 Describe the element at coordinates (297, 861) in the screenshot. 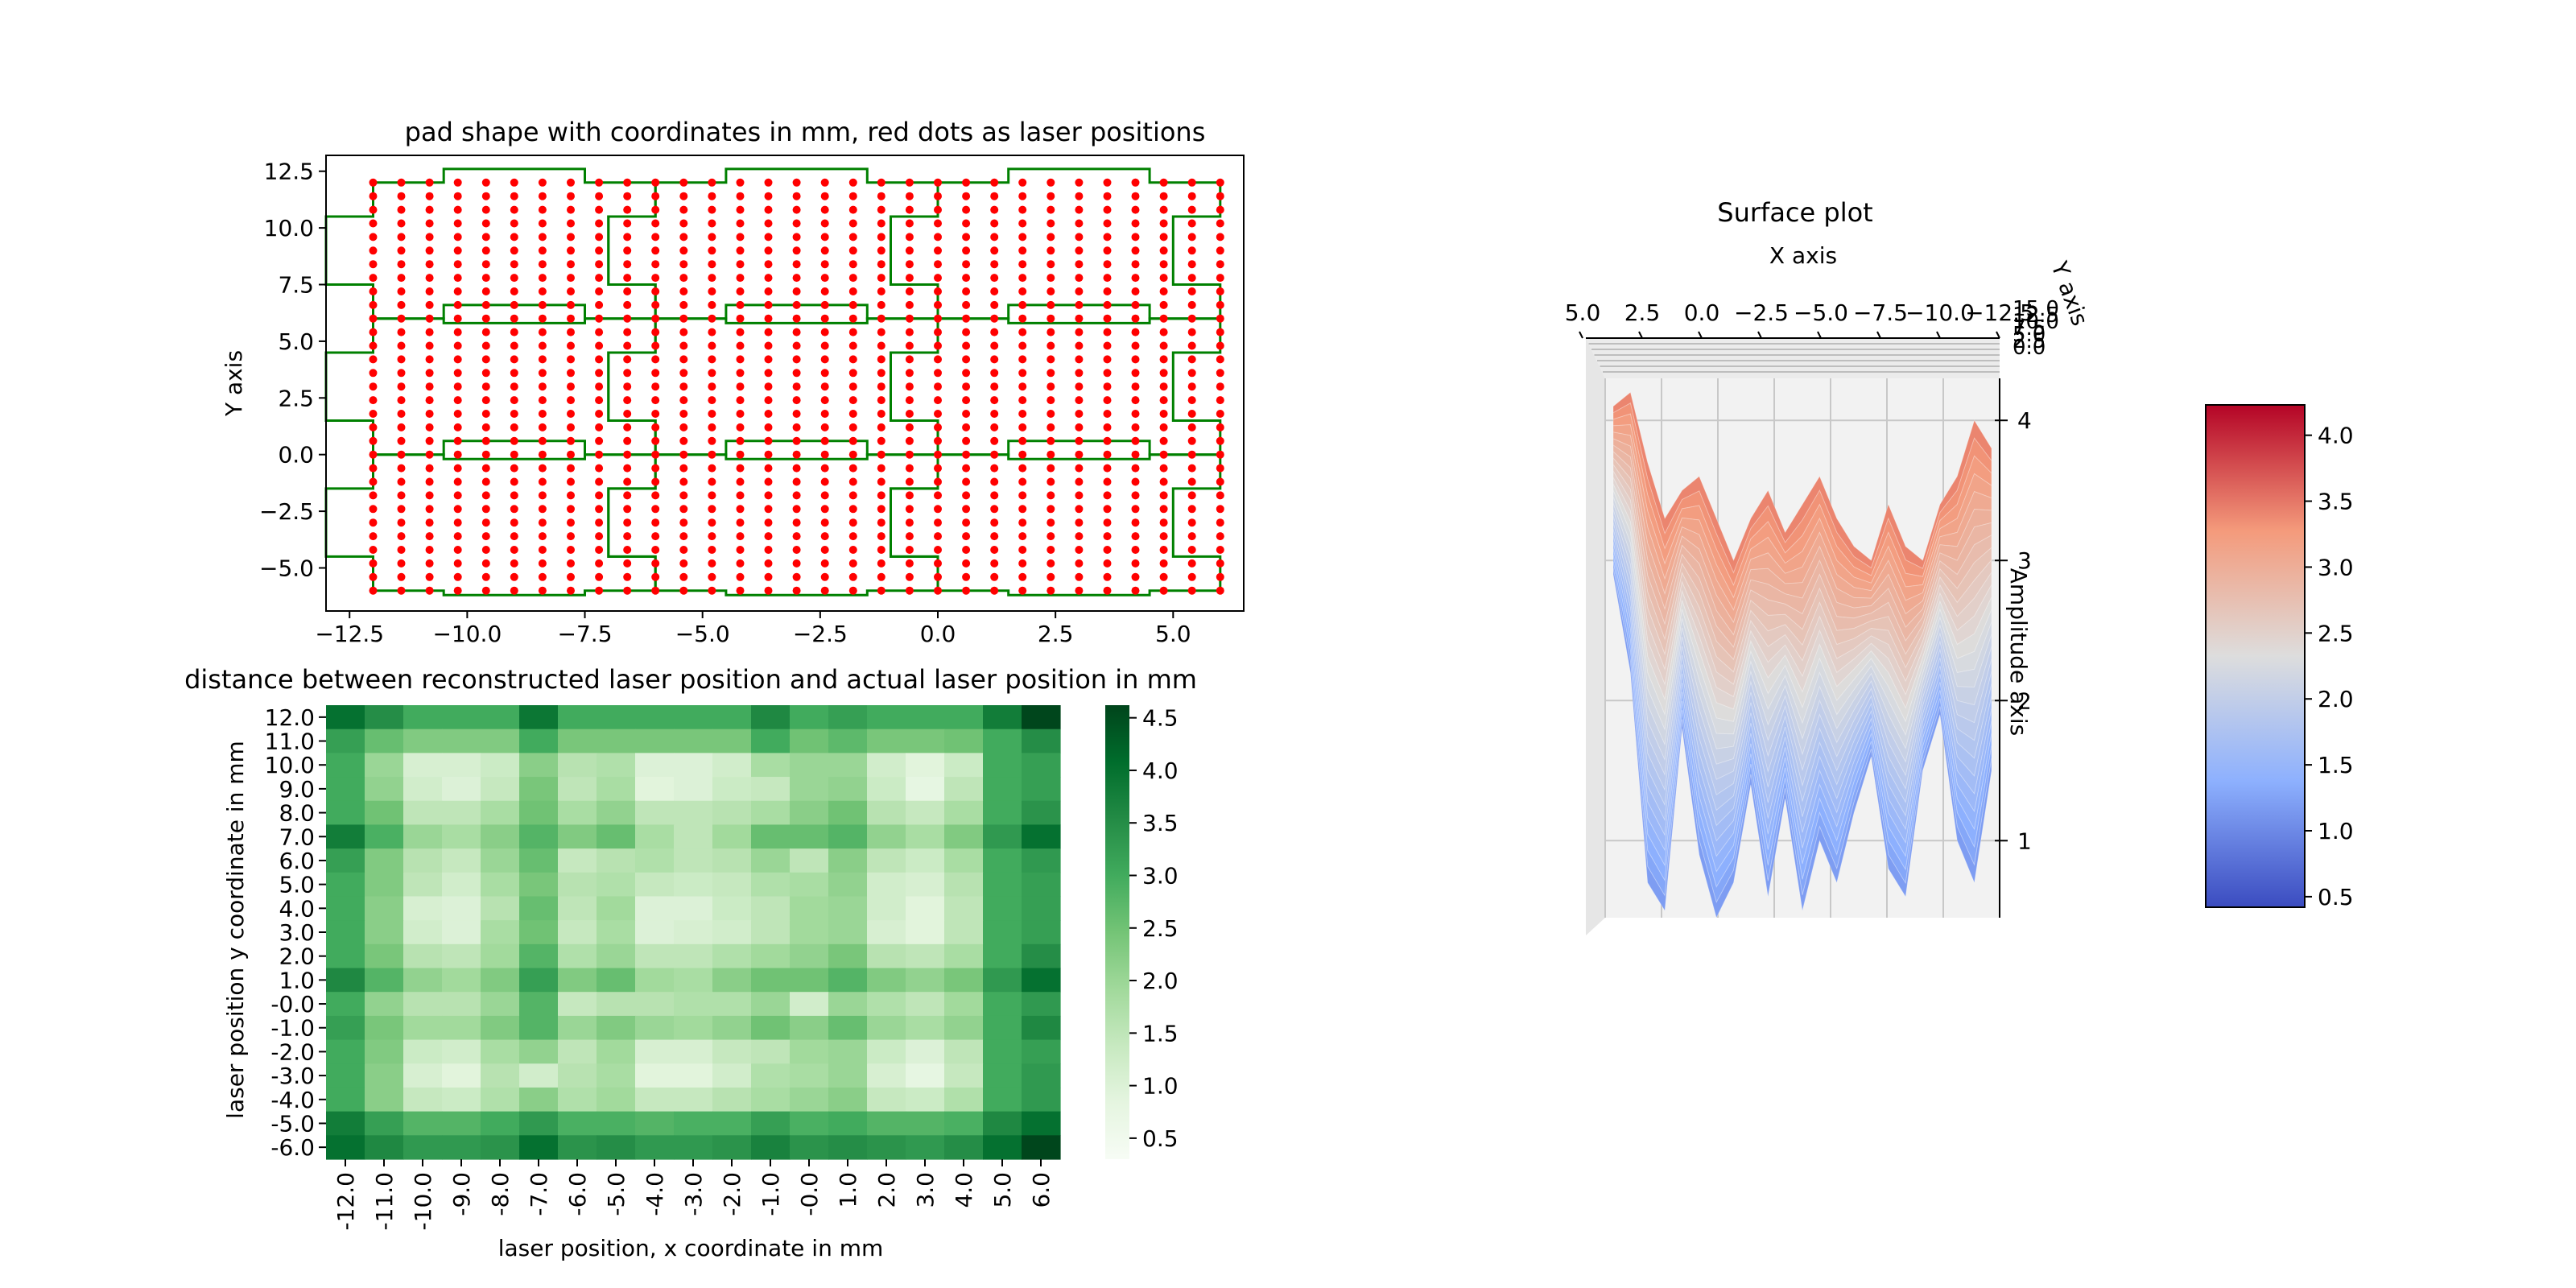

I see `heatmap-y-tick-label: 6.0` at that location.